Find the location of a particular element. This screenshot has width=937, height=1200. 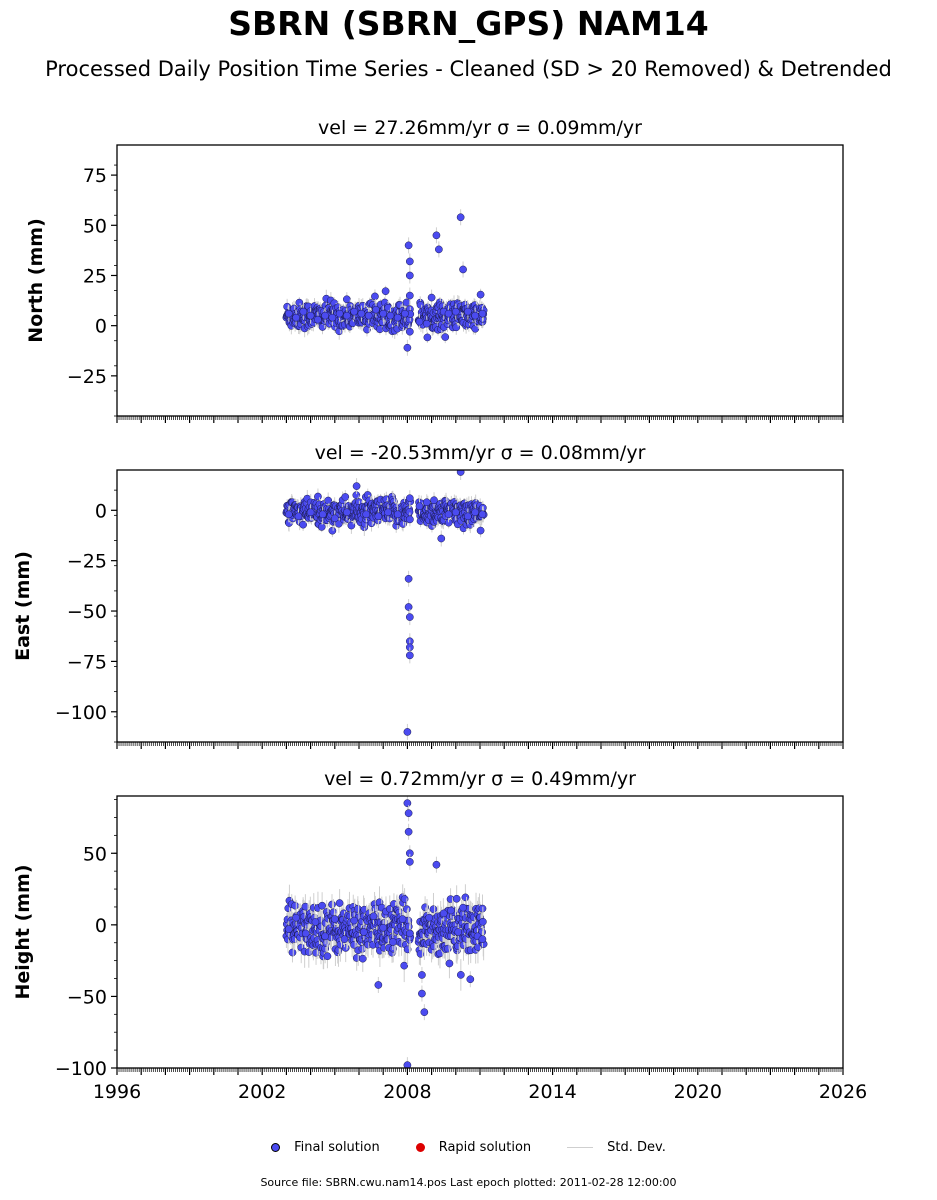

y-tick-label: 50 is located at coordinates (95, 854).